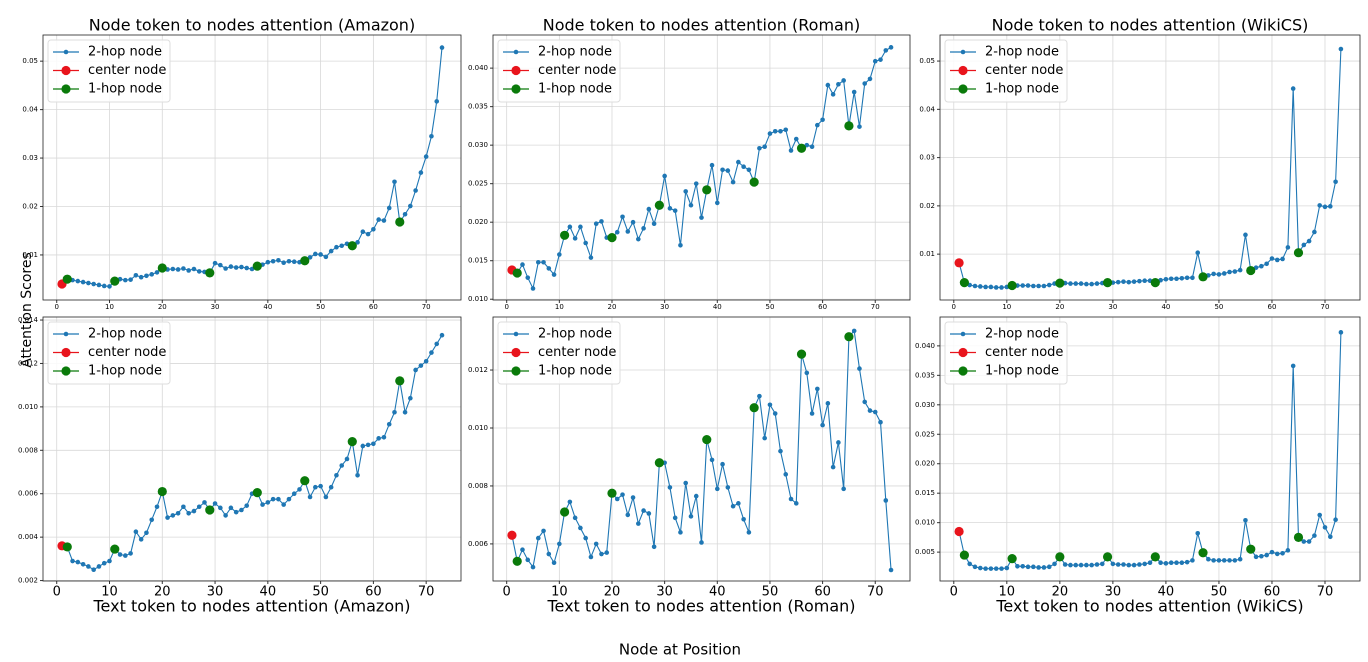  Describe the element at coordinates (109, 71) in the screenshot. I see `legend: 2-hop node center node 1-hop node` at that location.